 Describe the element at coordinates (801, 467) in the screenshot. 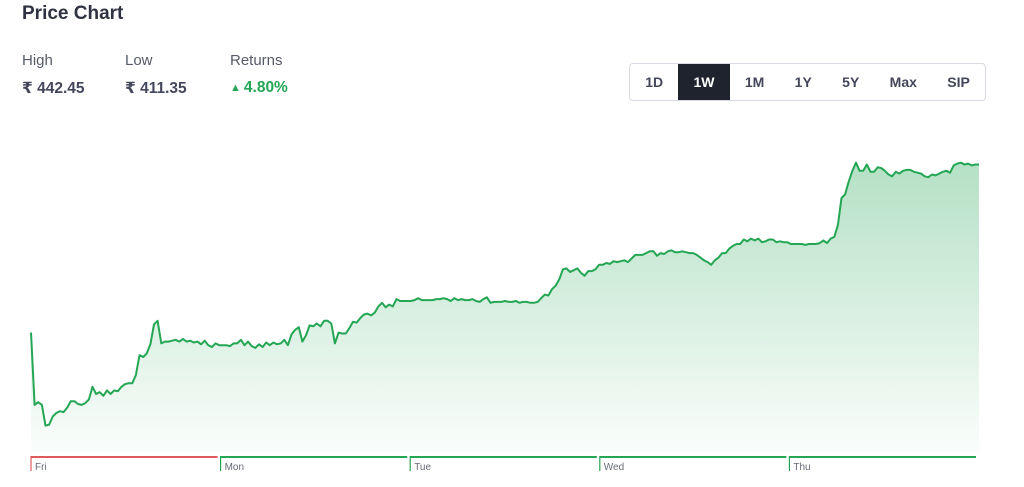

I see `day-label-thu: Thu` at that location.